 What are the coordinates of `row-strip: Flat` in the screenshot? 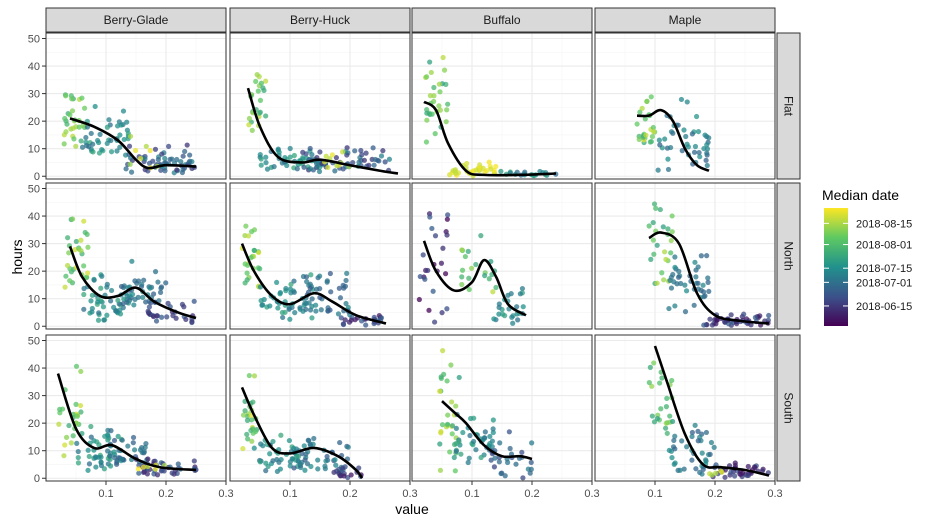 It's located at (788, 106).